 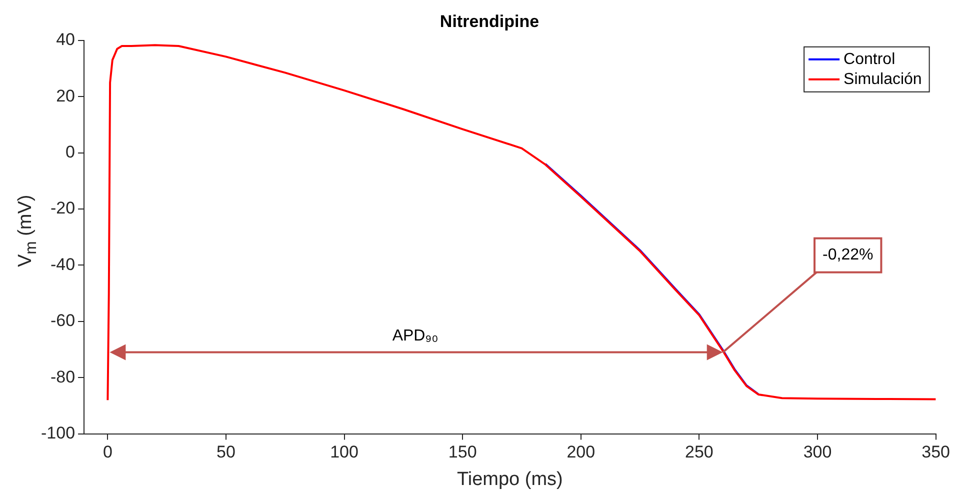 What do you see at coordinates (63, 208) in the screenshot?
I see `y-tick-label: -20` at bounding box center [63, 208].